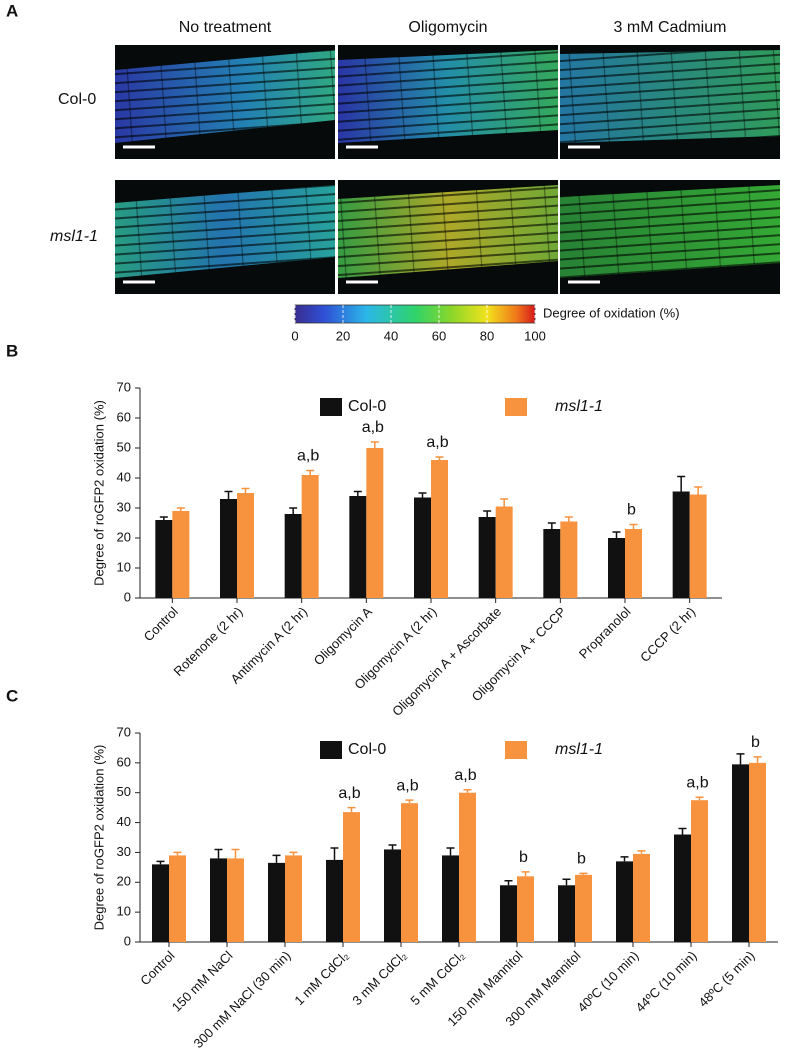 The height and width of the screenshot is (1055, 788). What do you see at coordinates (439, 335) in the screenshot?
I see `colorbar-tick-label: 60` at bounding box center [439, 335].